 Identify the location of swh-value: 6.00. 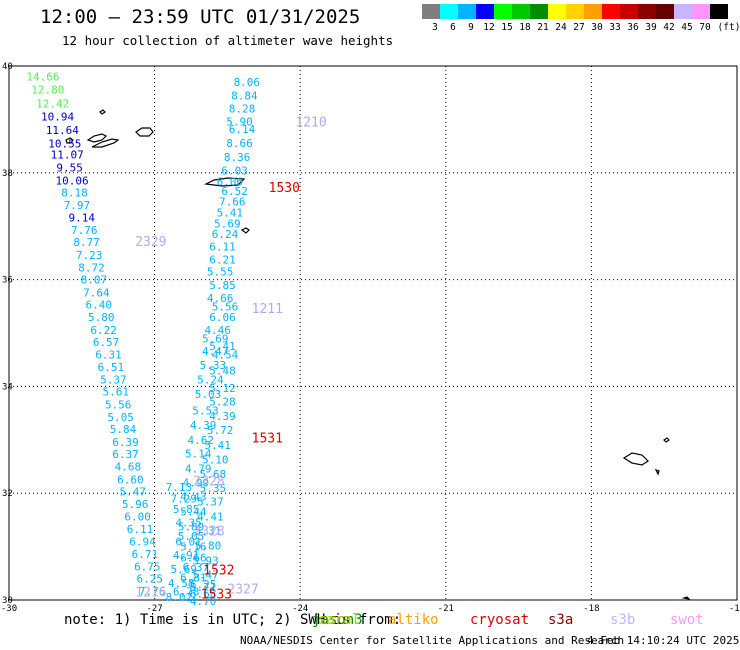
(137, 517).